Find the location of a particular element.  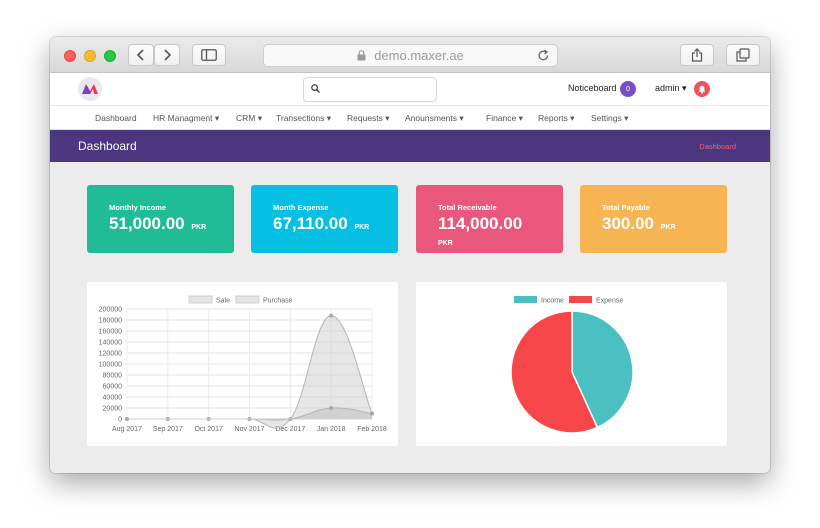

chevron-down-icon: ▾ is located at coordinates (684, 88).